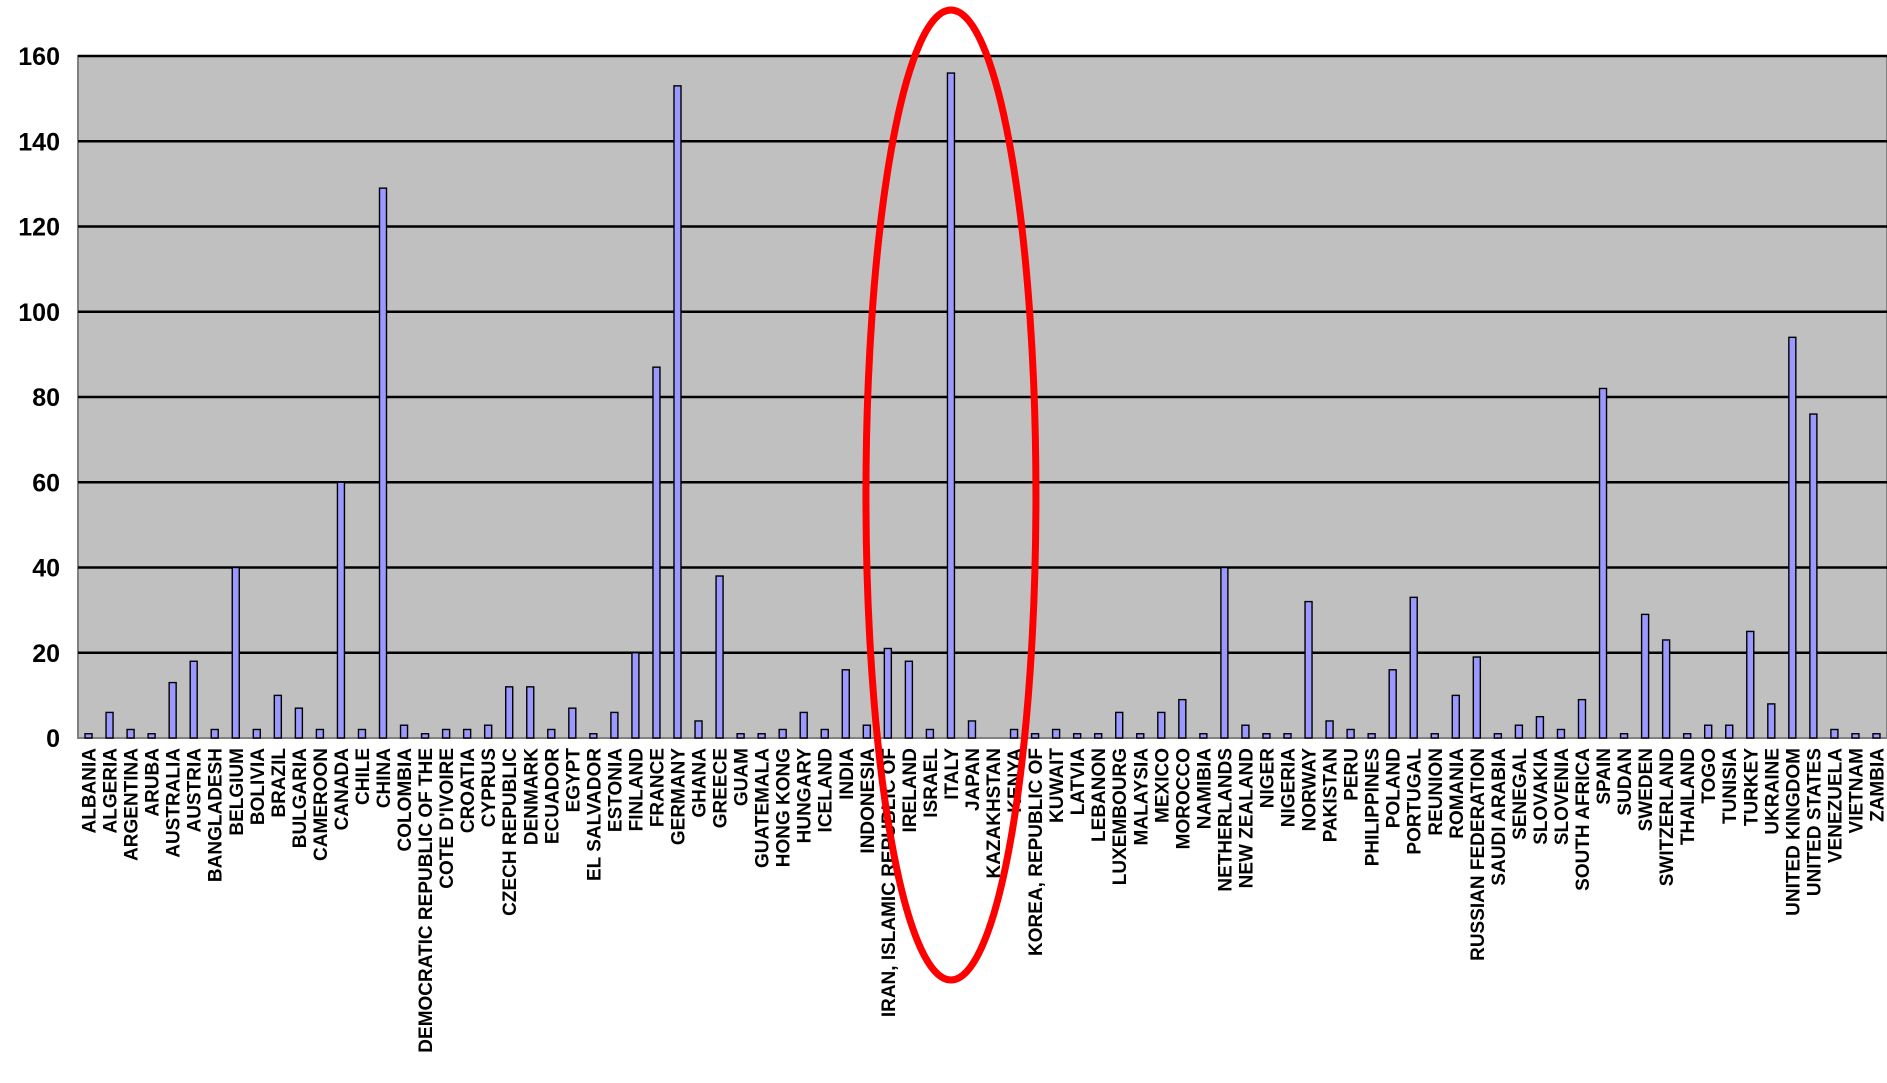 This screenshot has height=1083, width=1887. I want to click on bar-togo, so click(1708, 731).